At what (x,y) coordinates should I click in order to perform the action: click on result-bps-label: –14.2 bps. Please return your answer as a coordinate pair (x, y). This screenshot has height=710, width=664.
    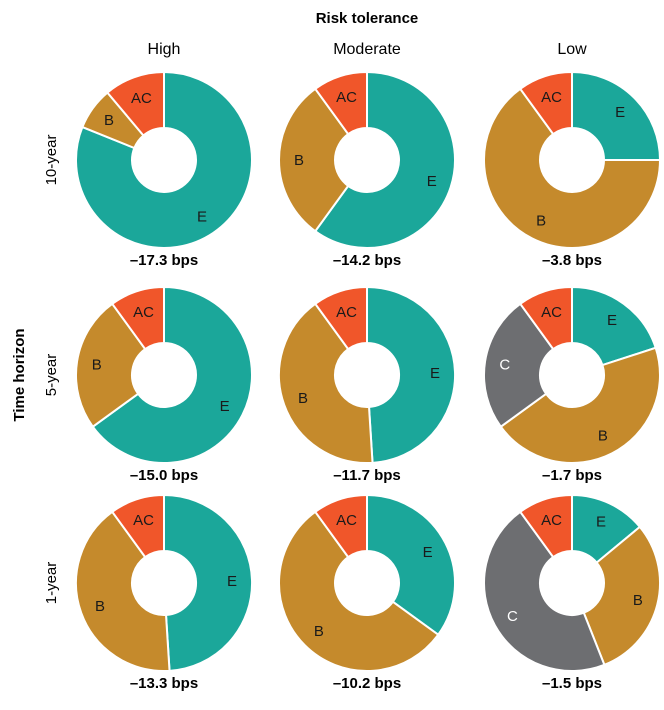
    Looking at the image, I should click on (367, 260).